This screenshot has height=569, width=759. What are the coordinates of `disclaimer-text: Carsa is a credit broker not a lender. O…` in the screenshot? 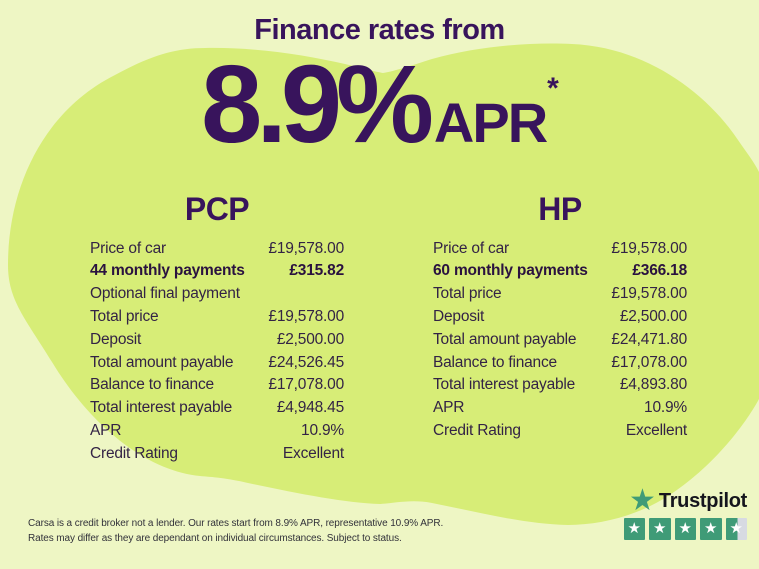 It's located at (235, 531).